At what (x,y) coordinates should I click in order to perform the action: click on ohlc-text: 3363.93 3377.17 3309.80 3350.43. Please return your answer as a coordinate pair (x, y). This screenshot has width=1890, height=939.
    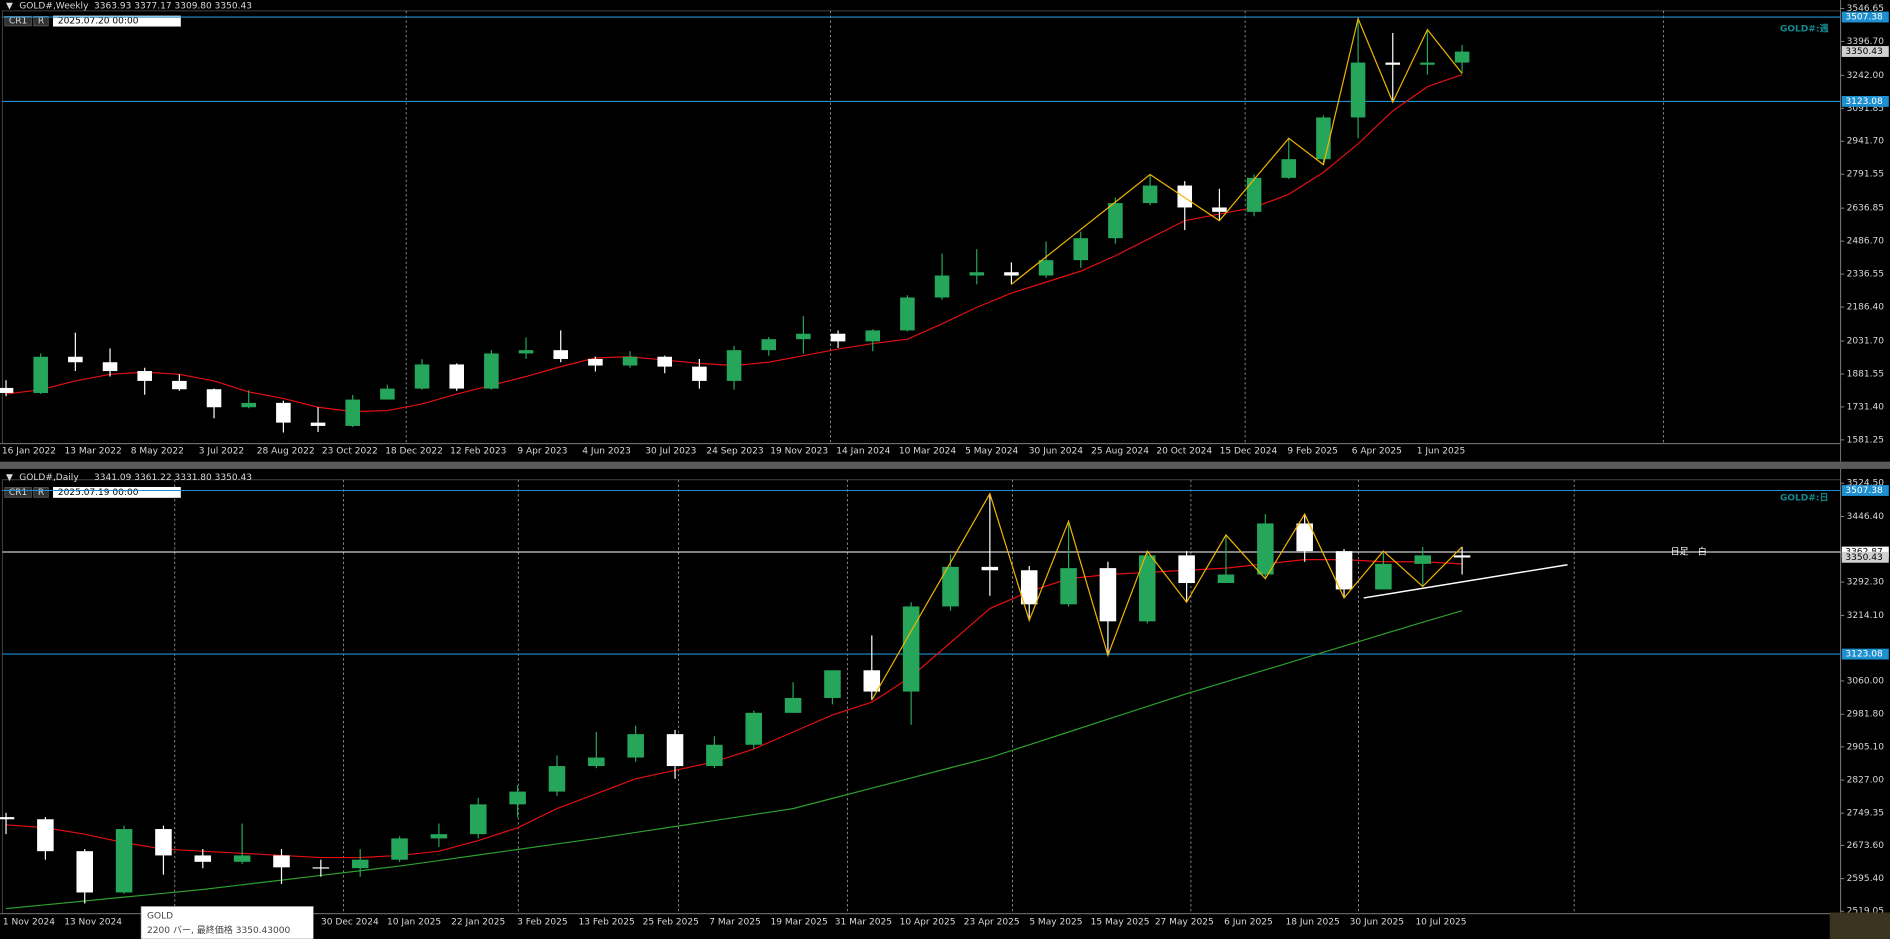
    Looking at the image, I should click on (173, 7).